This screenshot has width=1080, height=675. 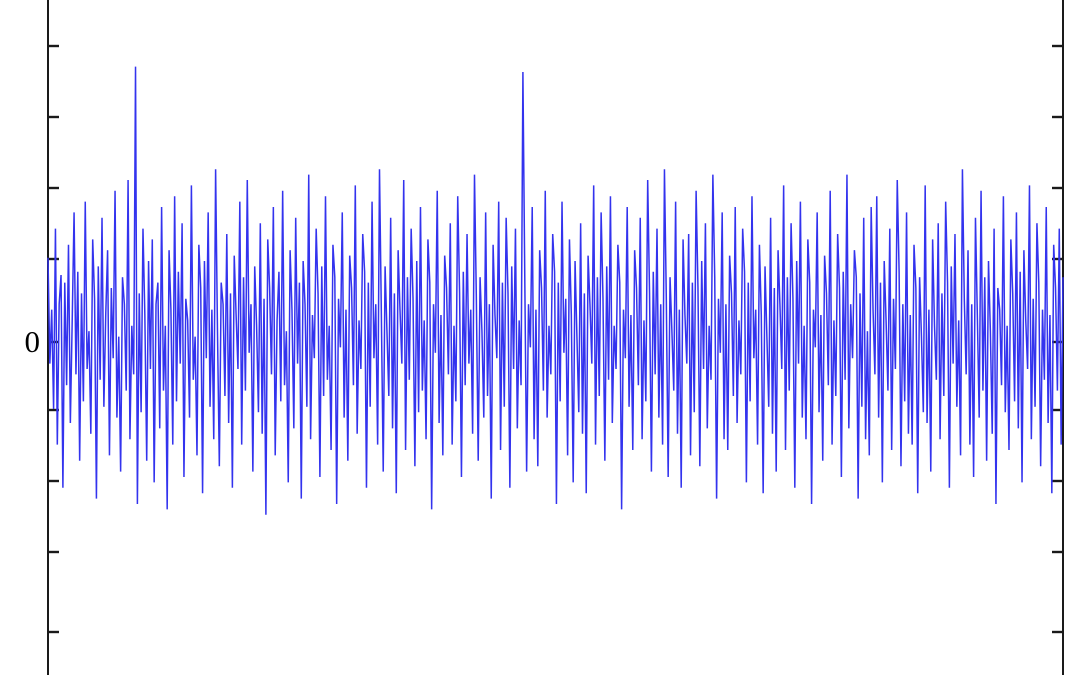 I want to click on y-axis-tick-label-zero: 0, so click(x=32, y=341).